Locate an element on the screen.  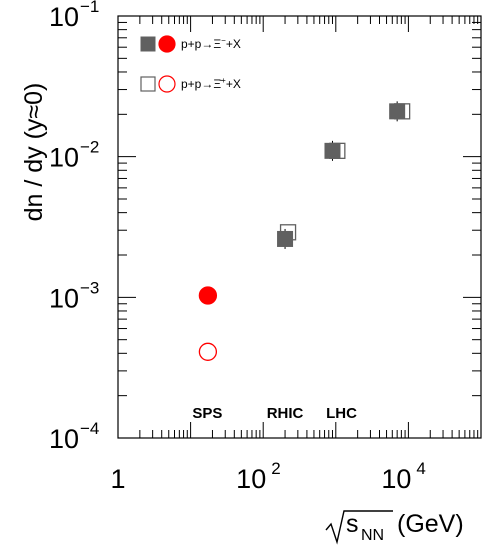
legend-label: p+p→Ξ̄++X is located at coordinates (211, 83).